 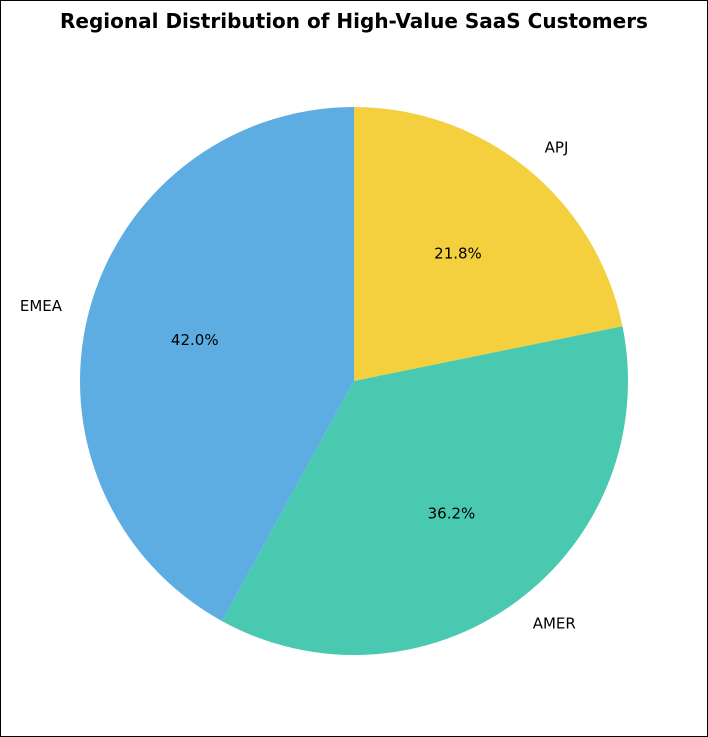 What do you see at coordinates (557, 148) in the screenshot?
I see `slice-label-apj: APJ` at bounding box center [557, 148].